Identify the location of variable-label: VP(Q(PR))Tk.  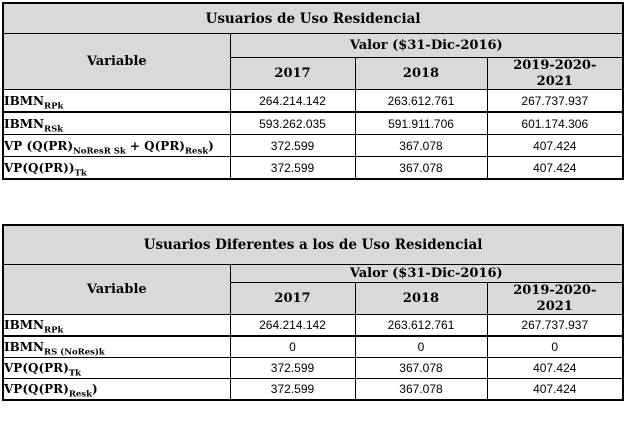
(116, 168).